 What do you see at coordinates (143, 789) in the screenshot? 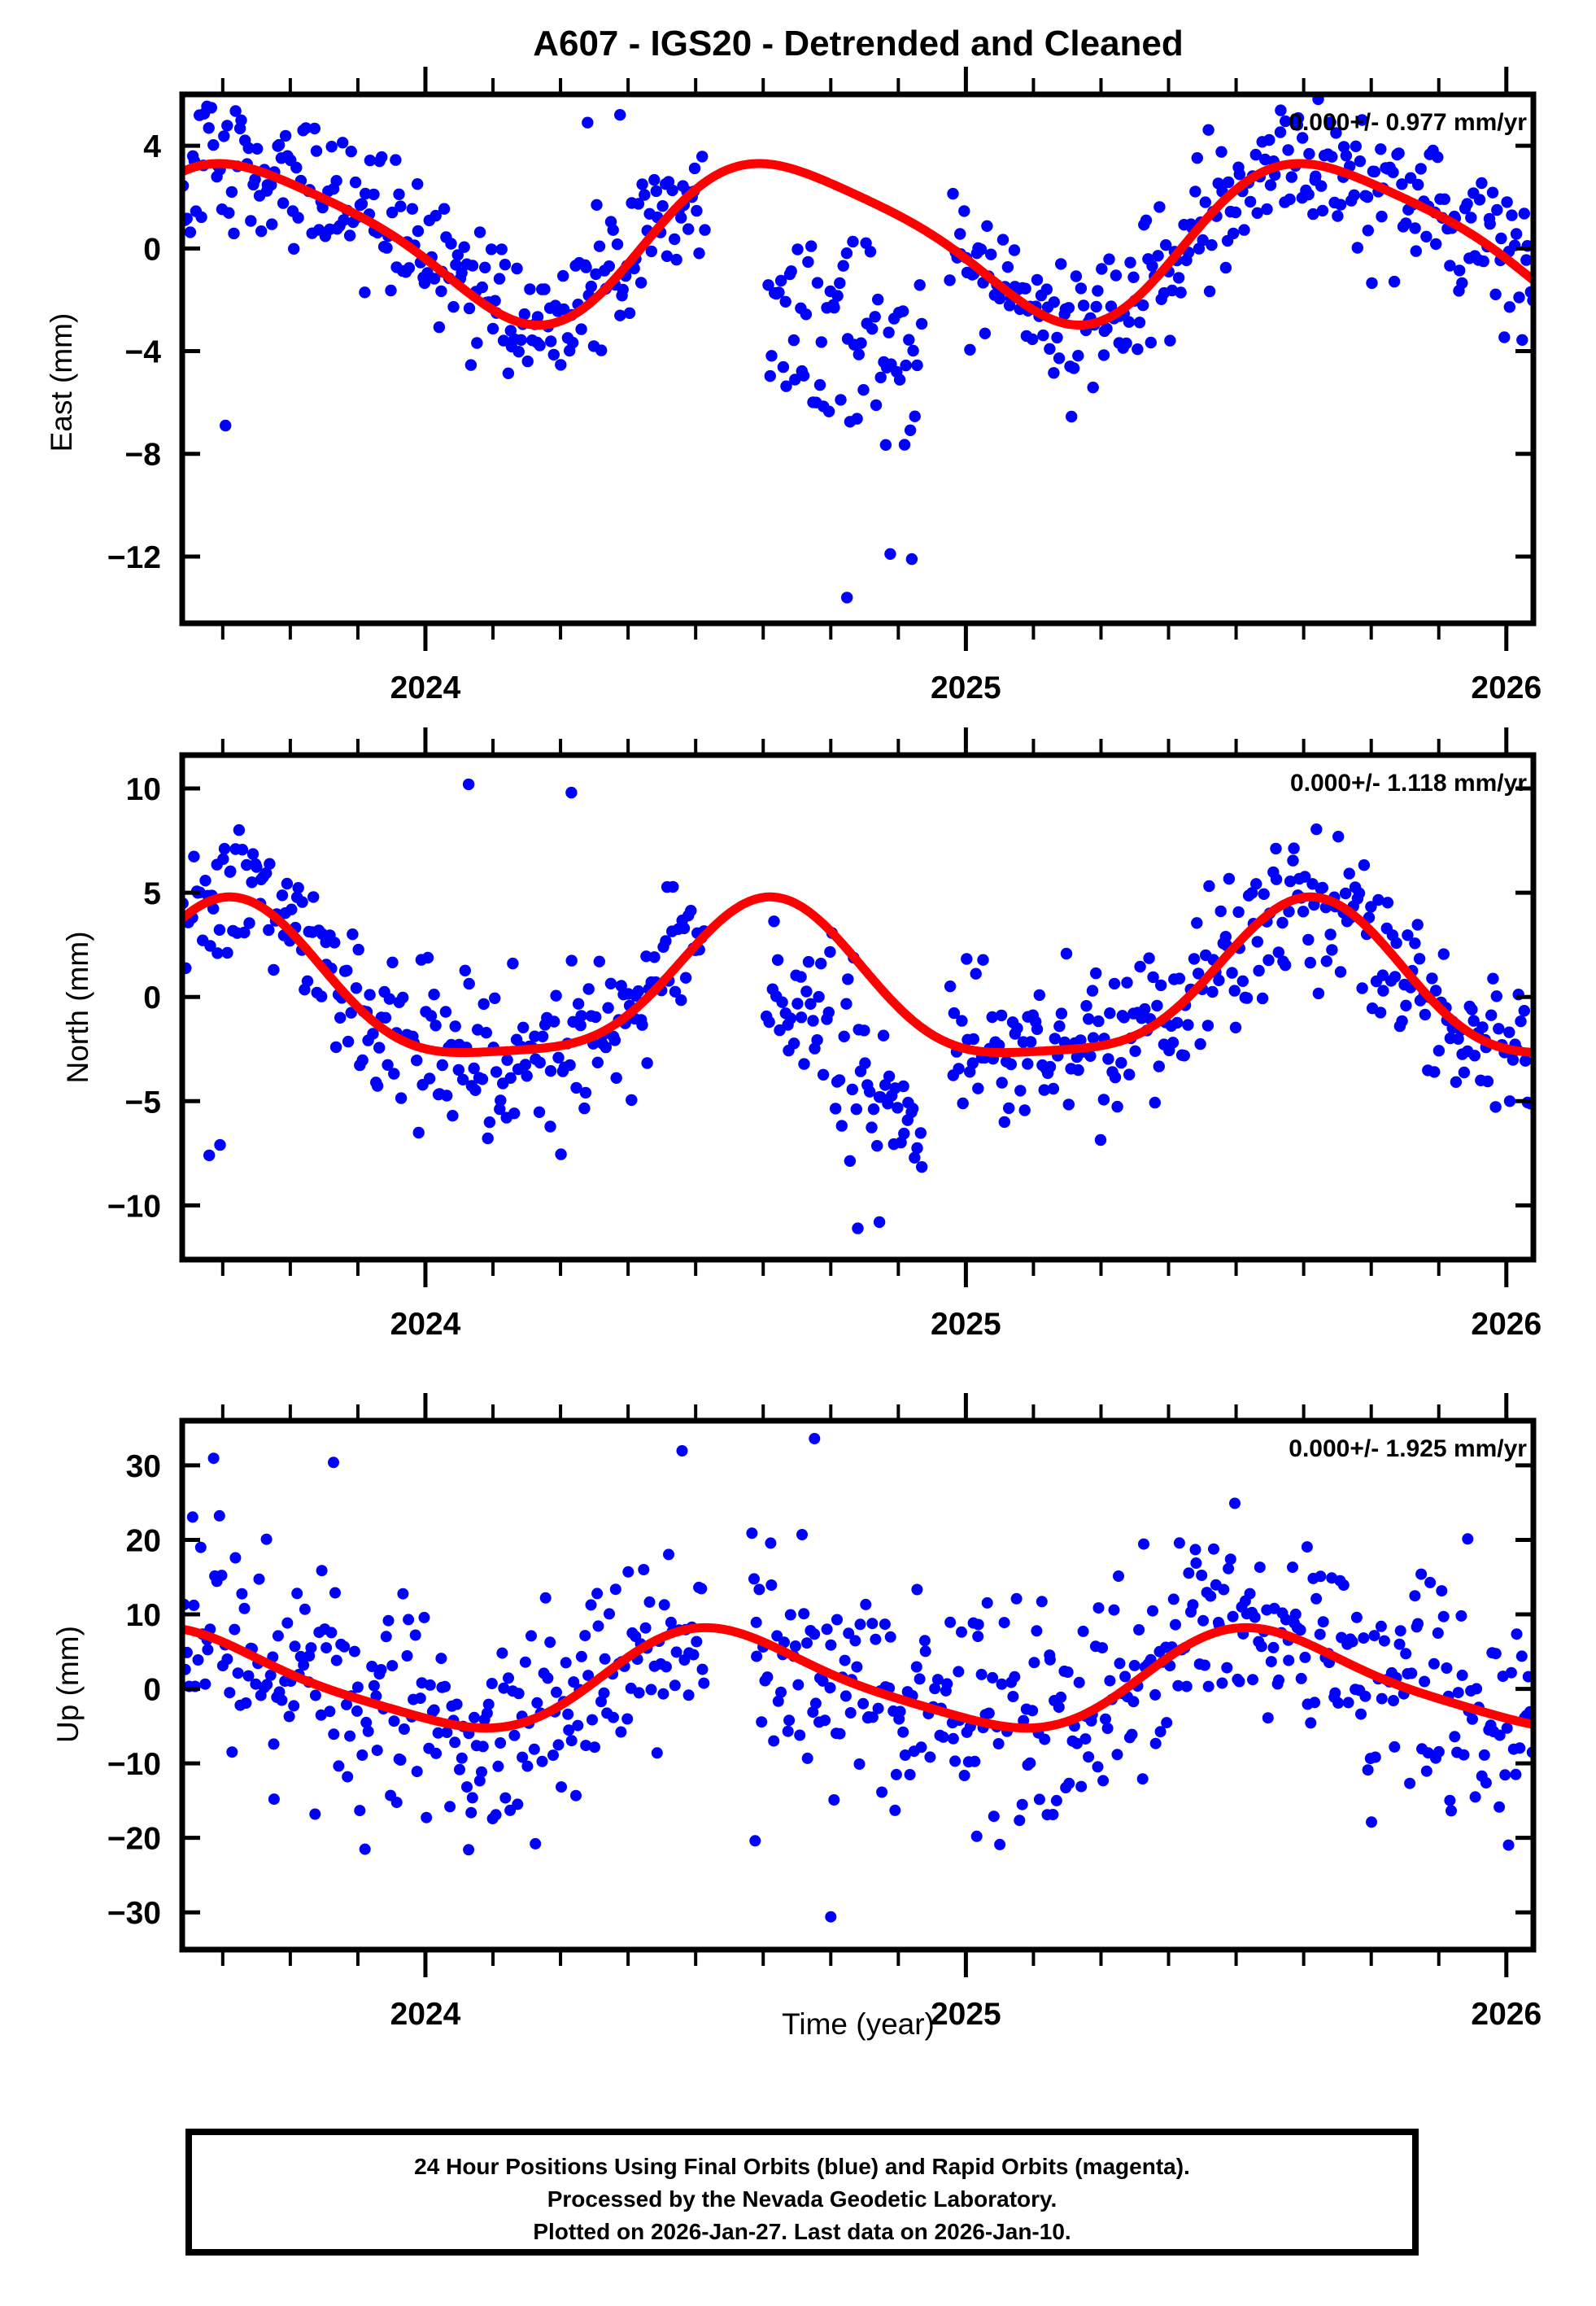
I see `y-tick-label: 10` at bounding box center [143, 789].